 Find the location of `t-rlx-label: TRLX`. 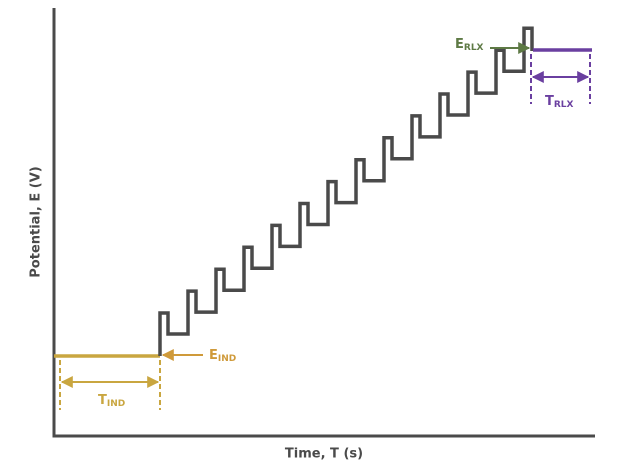

t-rlx-label: TRLX is located at coordinates (559, 102).